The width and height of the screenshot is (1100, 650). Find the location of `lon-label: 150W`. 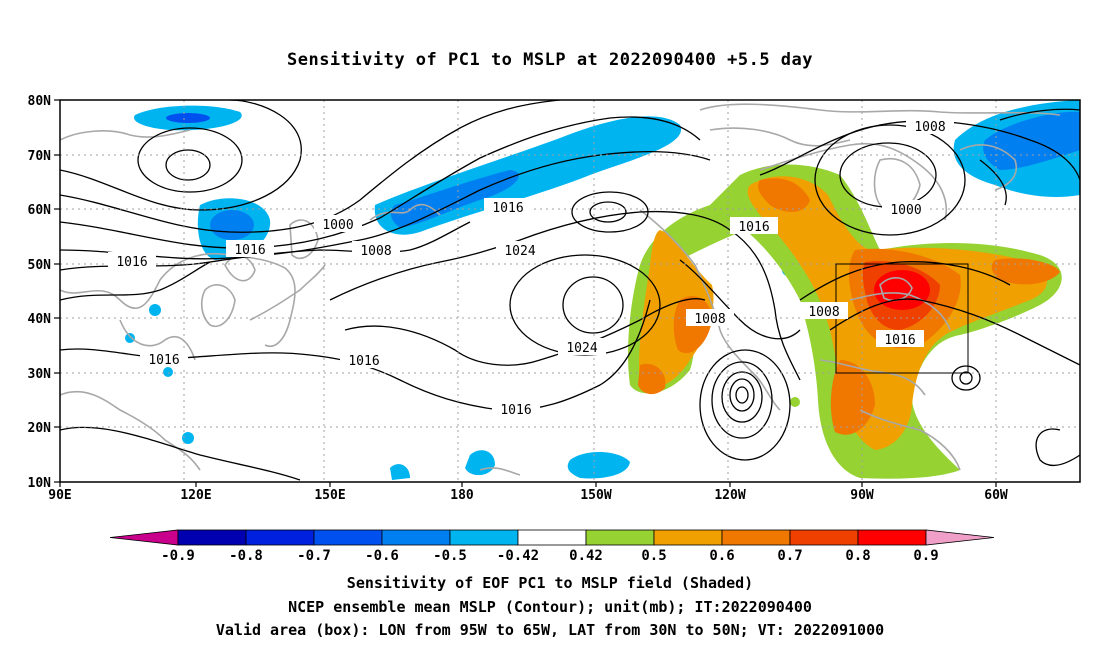

lon-label: 150W is located at coordinates (595, 495).